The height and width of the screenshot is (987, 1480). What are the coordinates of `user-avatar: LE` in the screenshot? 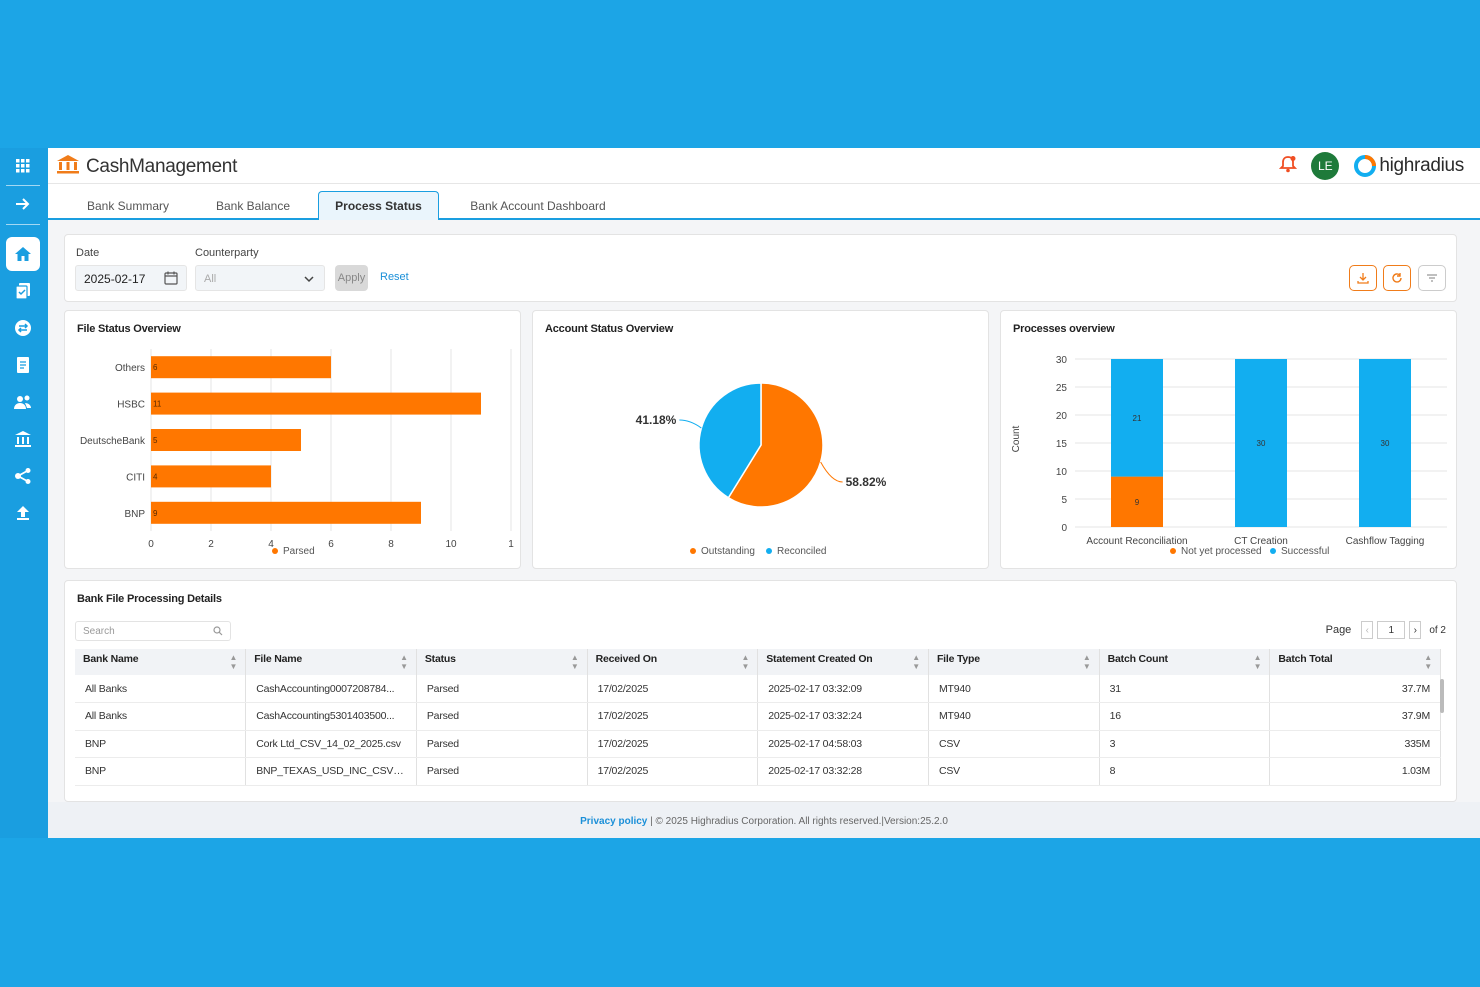 It's located at (1325, 166).